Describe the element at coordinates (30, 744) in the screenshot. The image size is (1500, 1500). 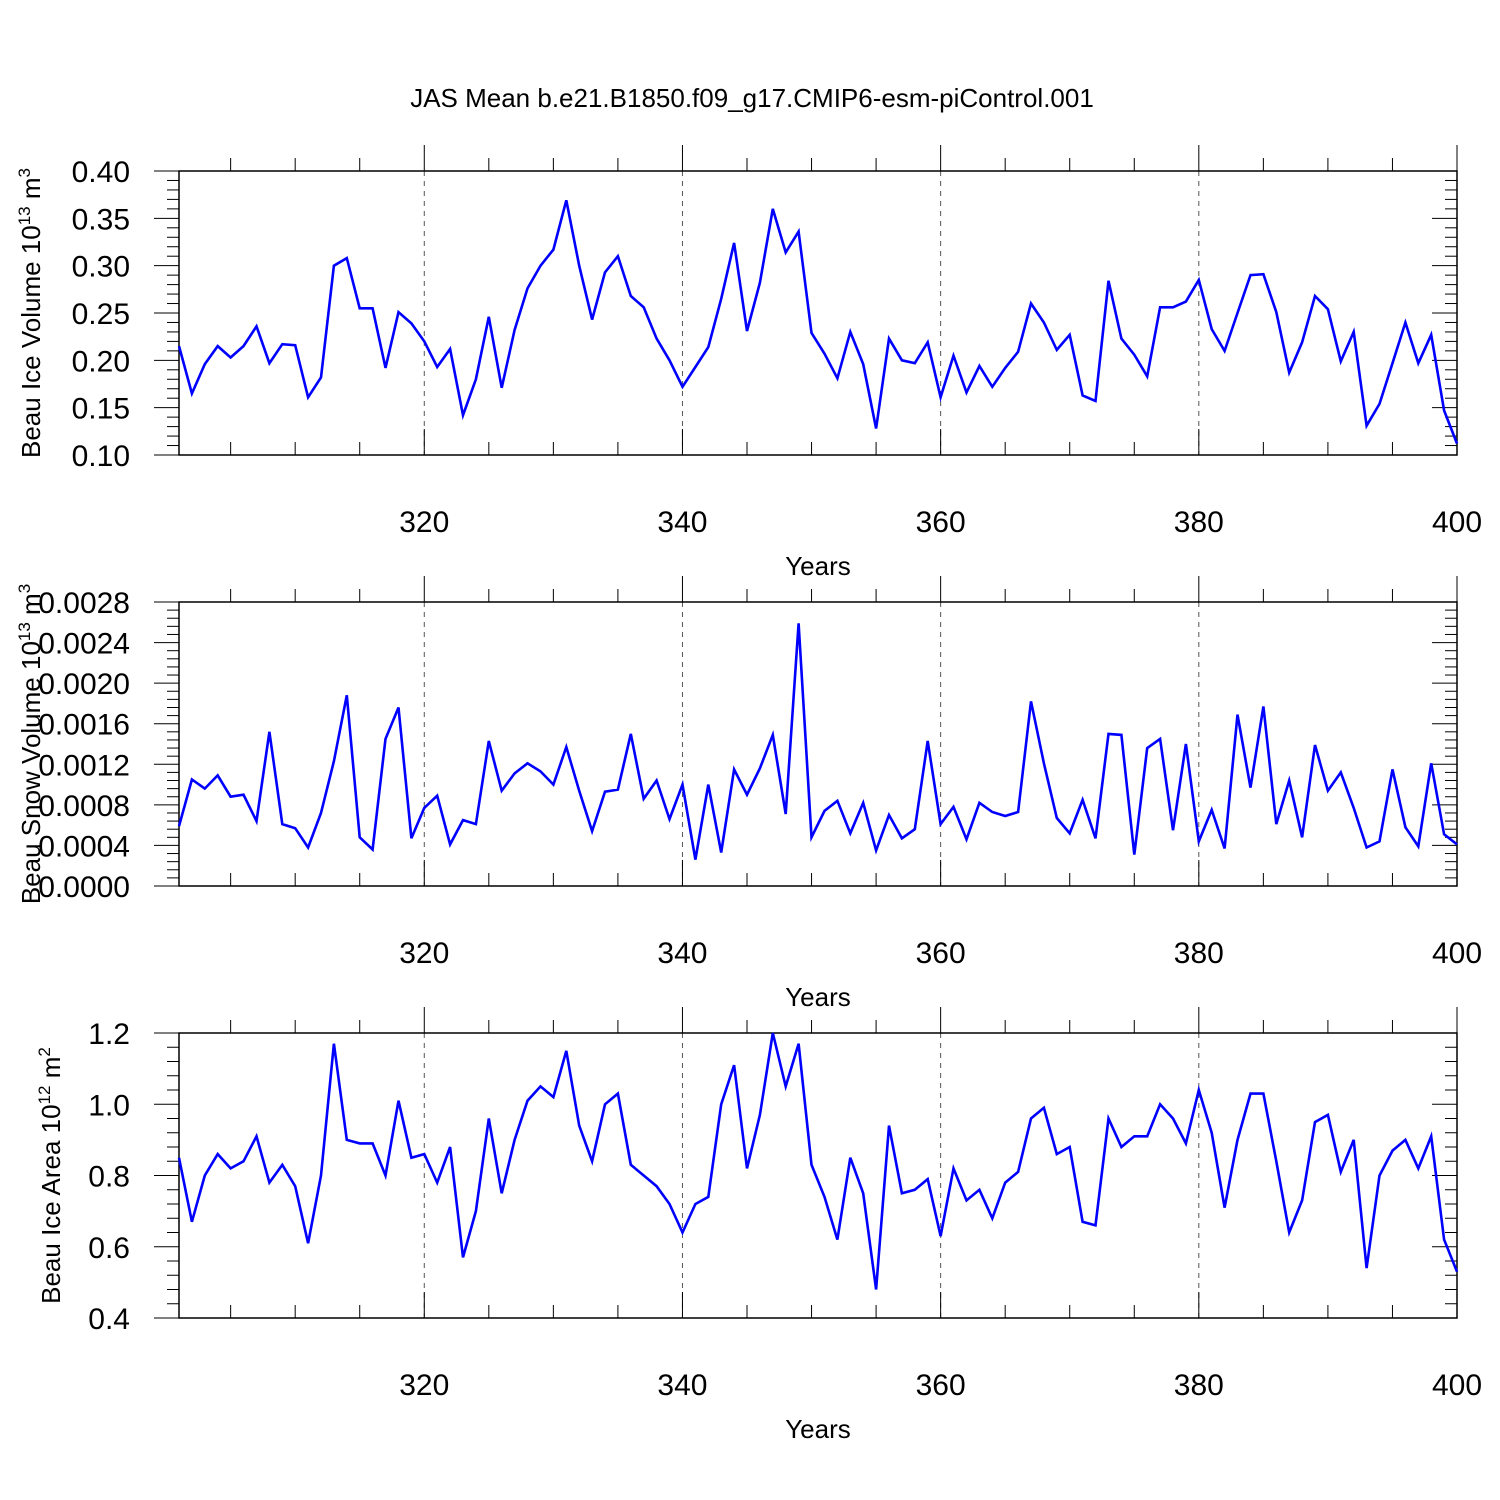
I see `y-axis-title: Beau Snow Volume 1013 m3` at that location.